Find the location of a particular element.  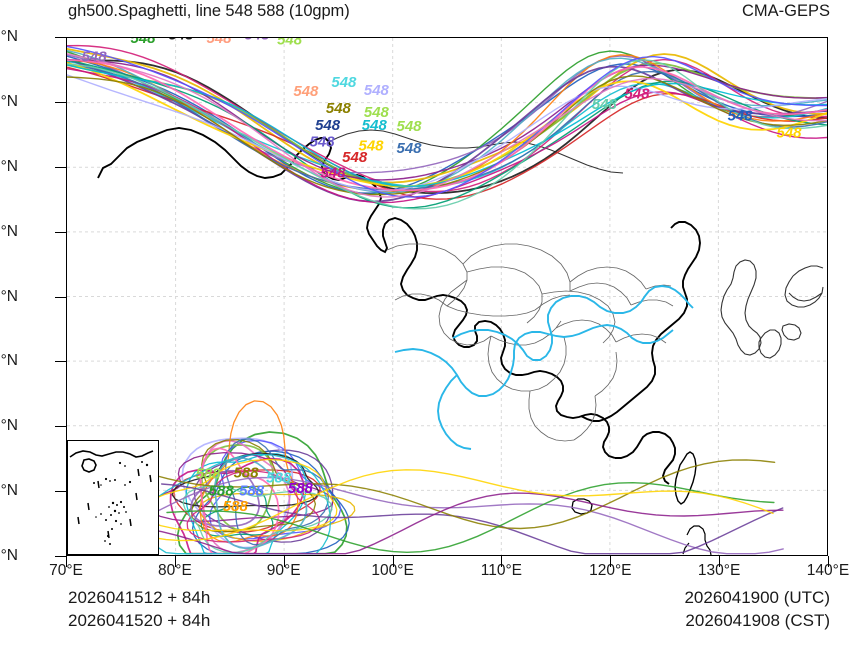

inset-hainan is located at coordinates (89, 465).